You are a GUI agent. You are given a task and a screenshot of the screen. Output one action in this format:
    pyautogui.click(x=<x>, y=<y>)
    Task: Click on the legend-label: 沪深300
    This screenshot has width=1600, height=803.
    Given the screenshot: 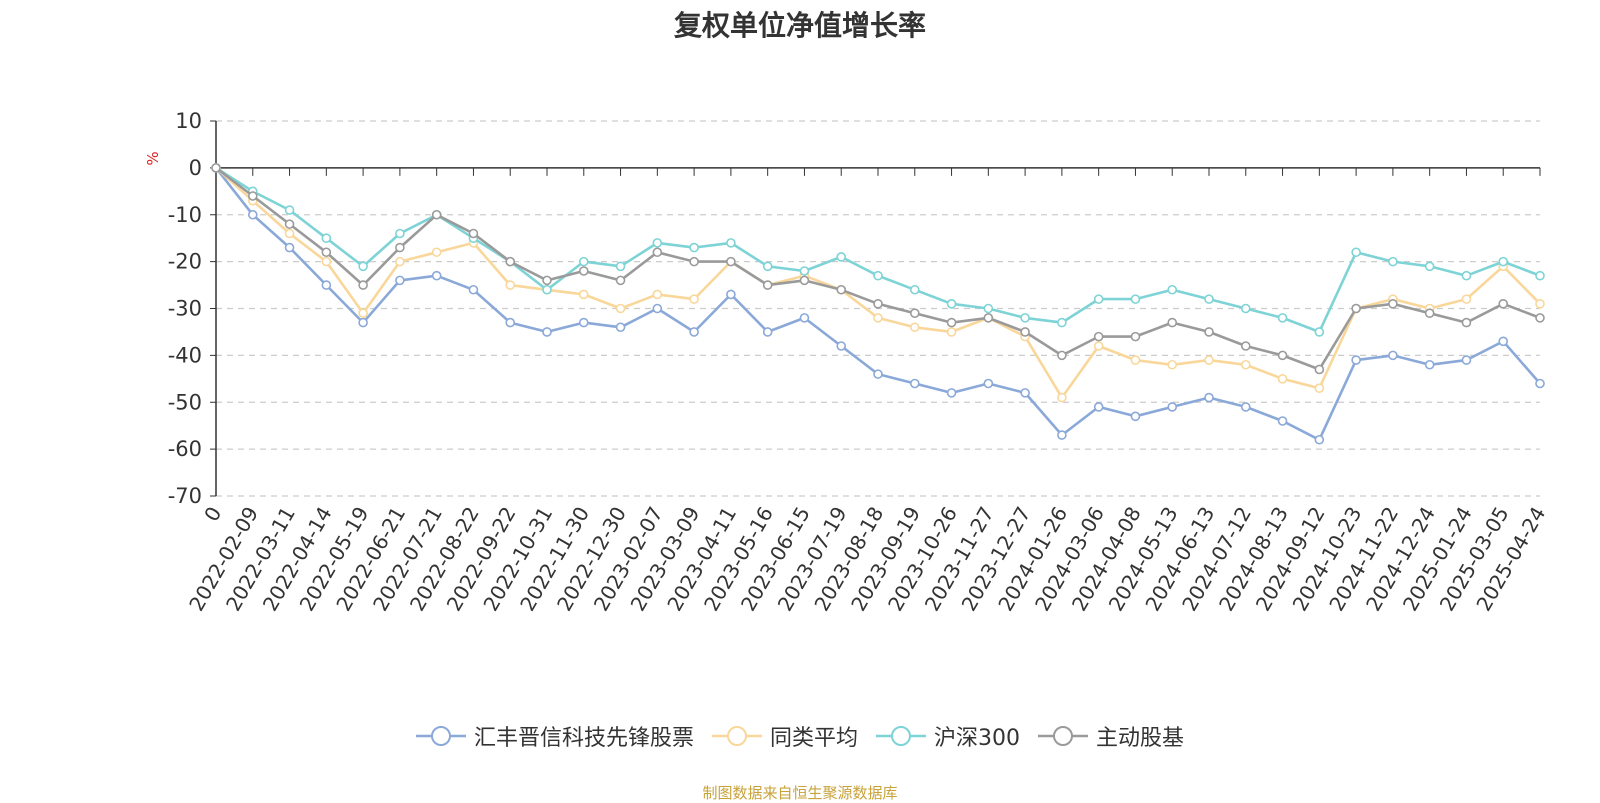 What is the action you would take?
    pyautogui.click(x=977, y=738)
    